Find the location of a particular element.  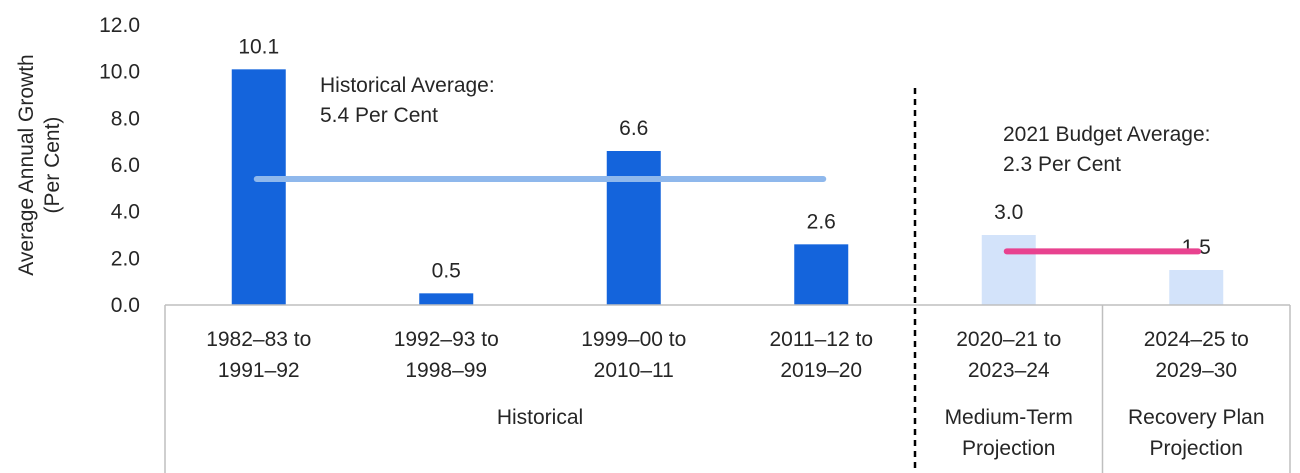

category-label: 2011–12 to is located at coordinates (821, 339).